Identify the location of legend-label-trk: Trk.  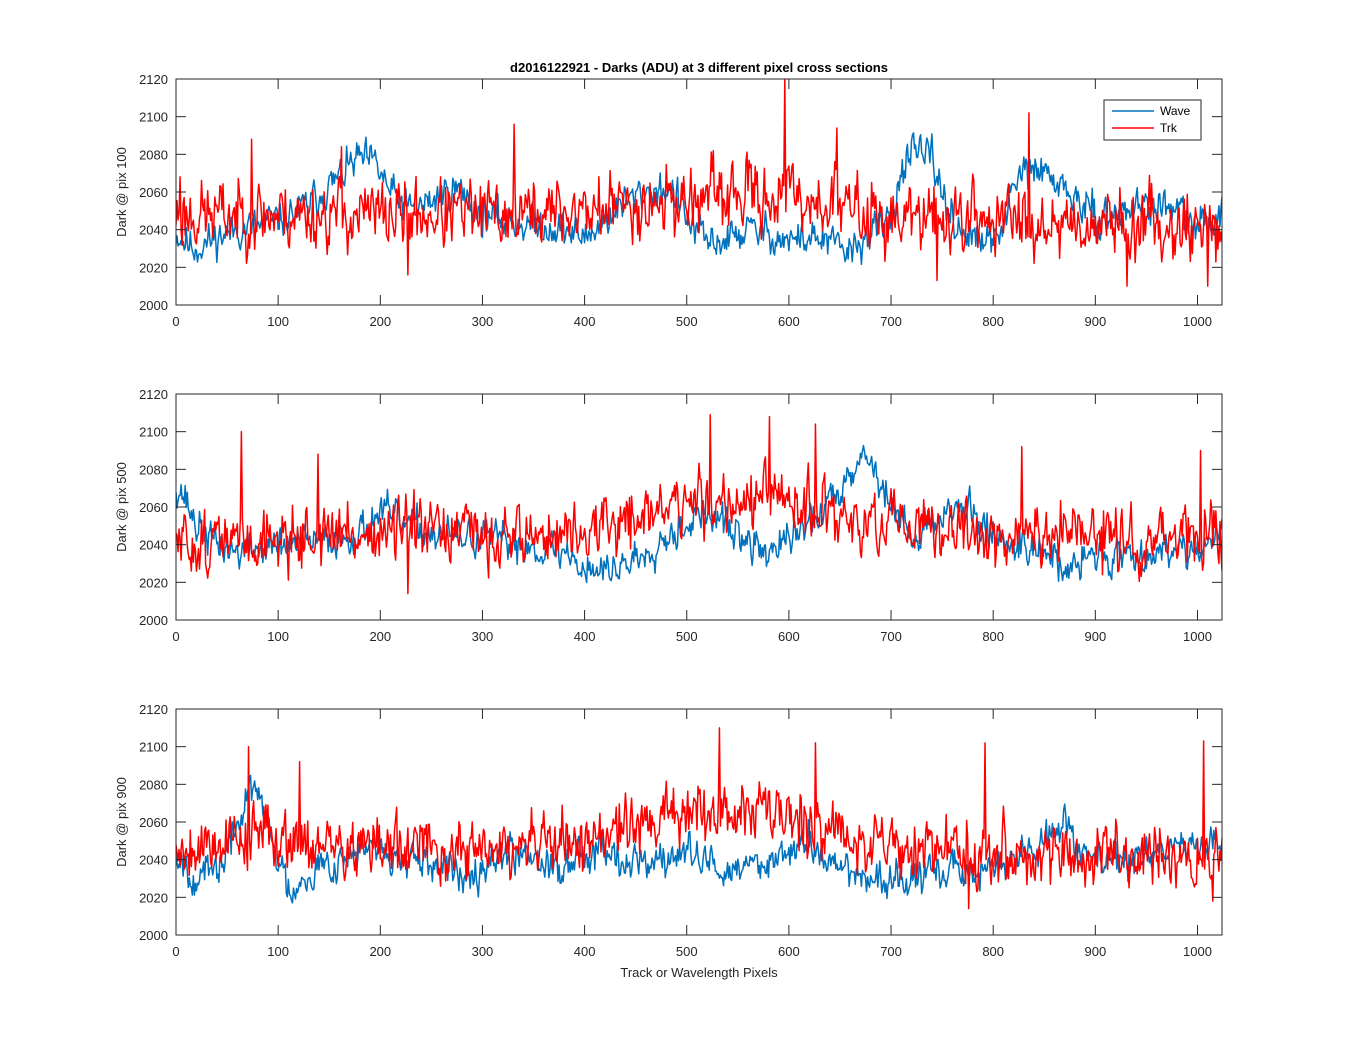
(1169, 128).